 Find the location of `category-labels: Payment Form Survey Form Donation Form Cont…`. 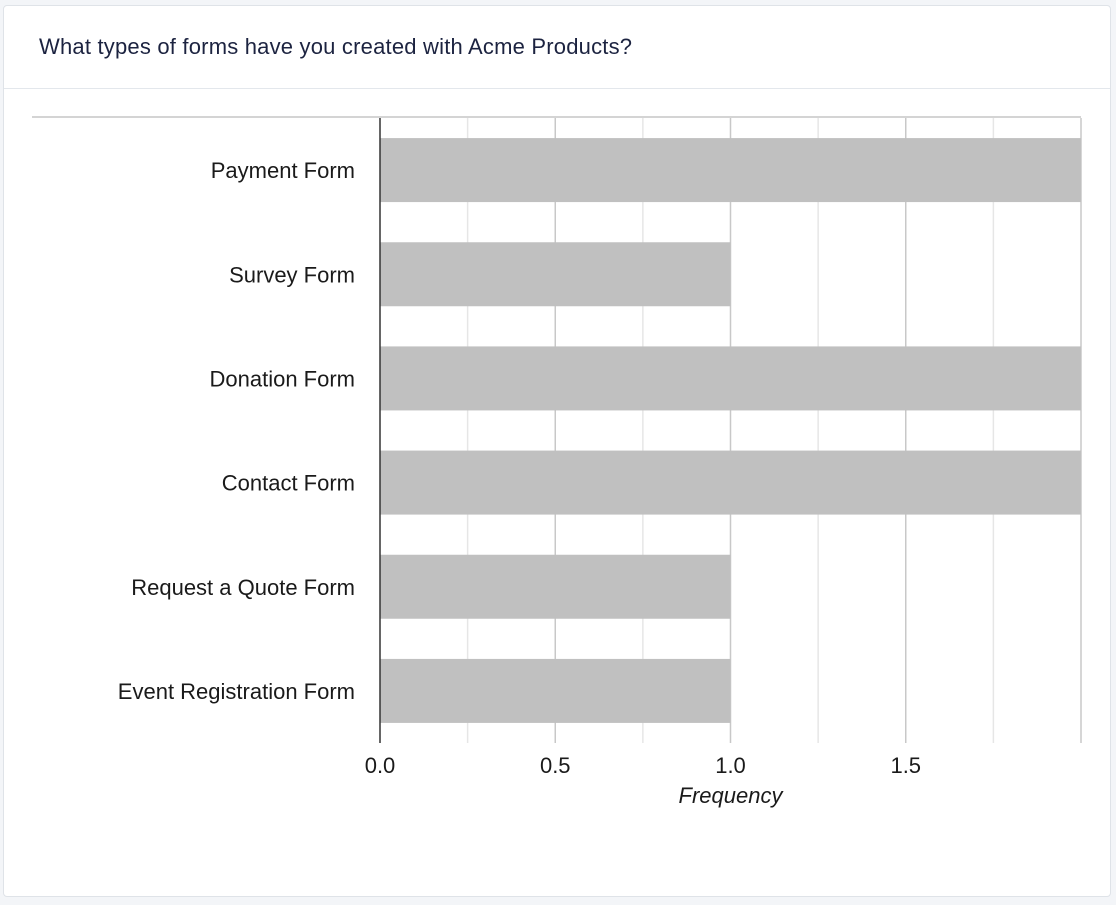

category-labels: Payment Form Survey Form Donation Form Cont… is located at coordinates (236, 431).